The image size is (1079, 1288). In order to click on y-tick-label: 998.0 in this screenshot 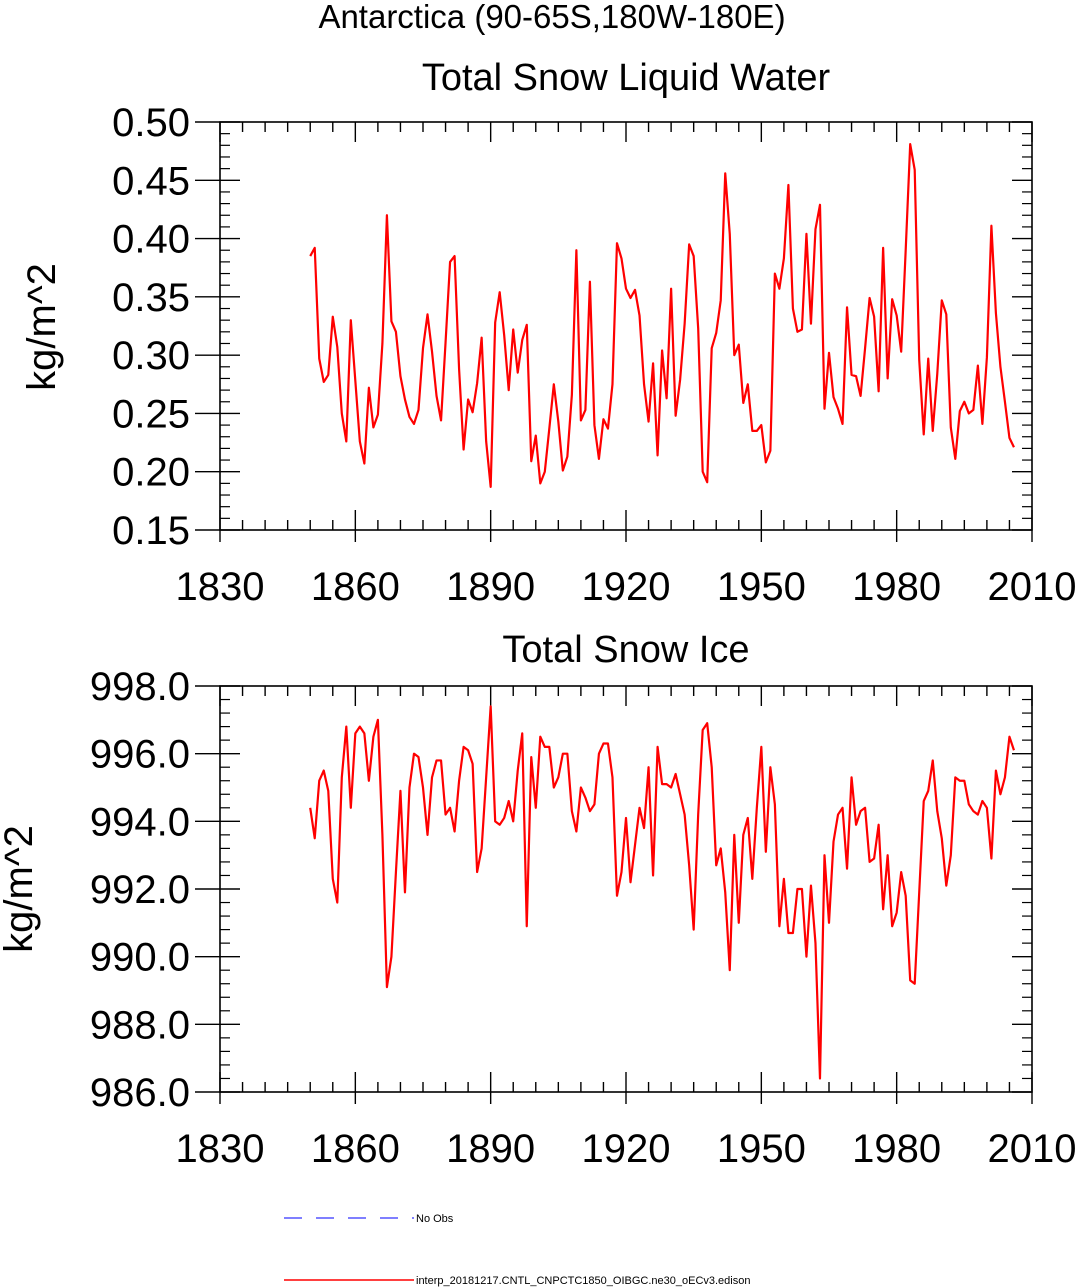, I will do `click(140, 687)`.